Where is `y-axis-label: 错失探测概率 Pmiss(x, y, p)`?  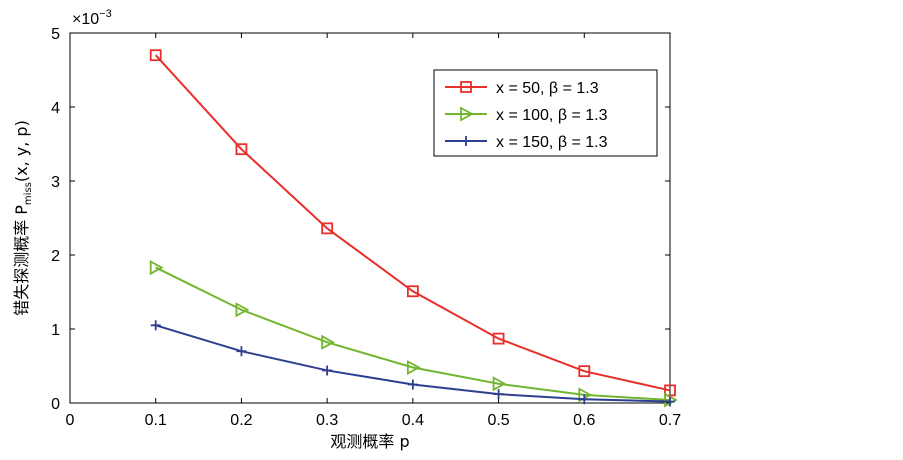
y-axis-label: 错失探测概率 Pmiss(x, y, p) is located at coordinates (23, 218).